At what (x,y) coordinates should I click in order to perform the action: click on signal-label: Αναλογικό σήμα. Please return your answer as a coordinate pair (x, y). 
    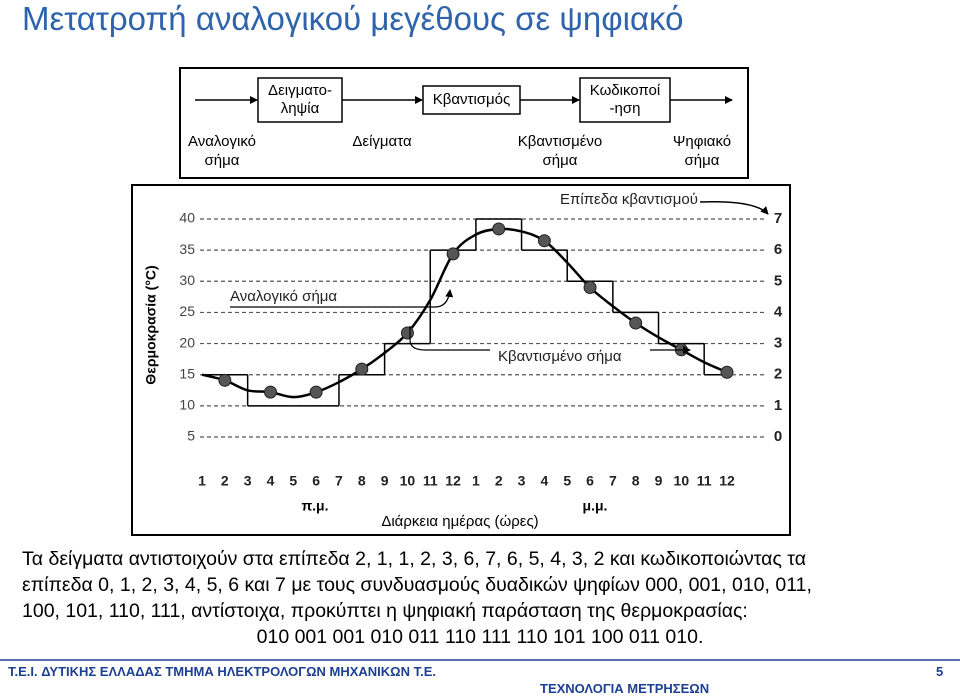
    Looking at the image, I should click on (221, 151).